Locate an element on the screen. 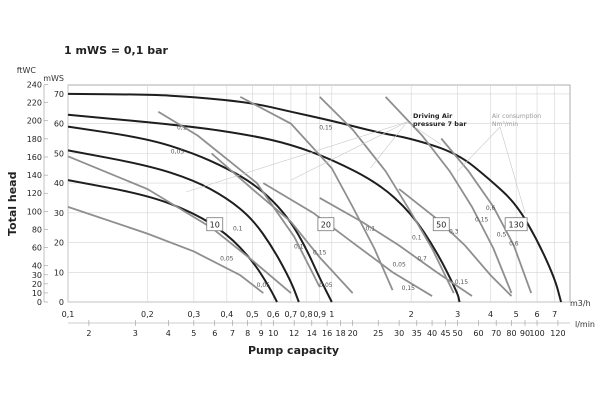  x-tick-label-lmin: 8 is located at coordinates (247, 333).